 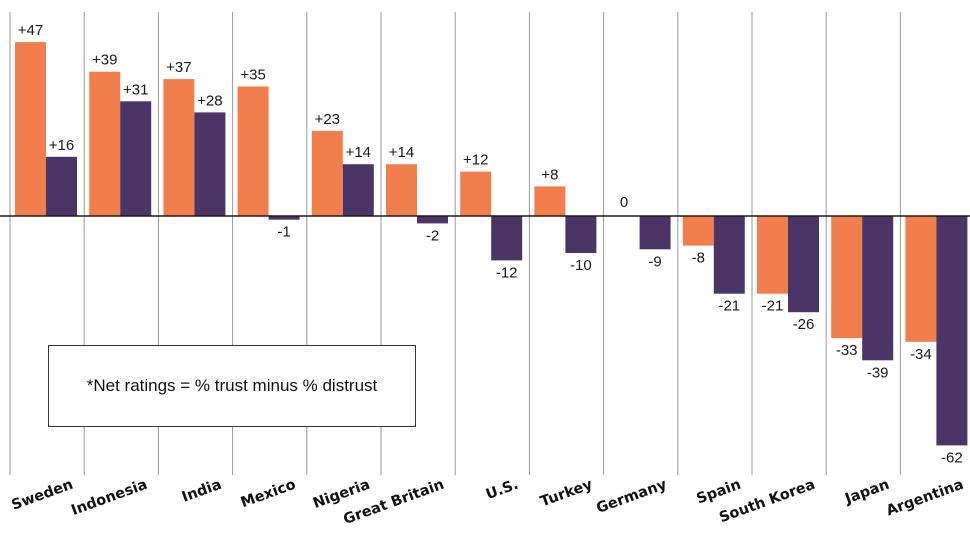 What do you see at coordinates (654, 261) in the screenshot?
I see `value-label-germany-s2: -9` at bounding box center [654, 261].